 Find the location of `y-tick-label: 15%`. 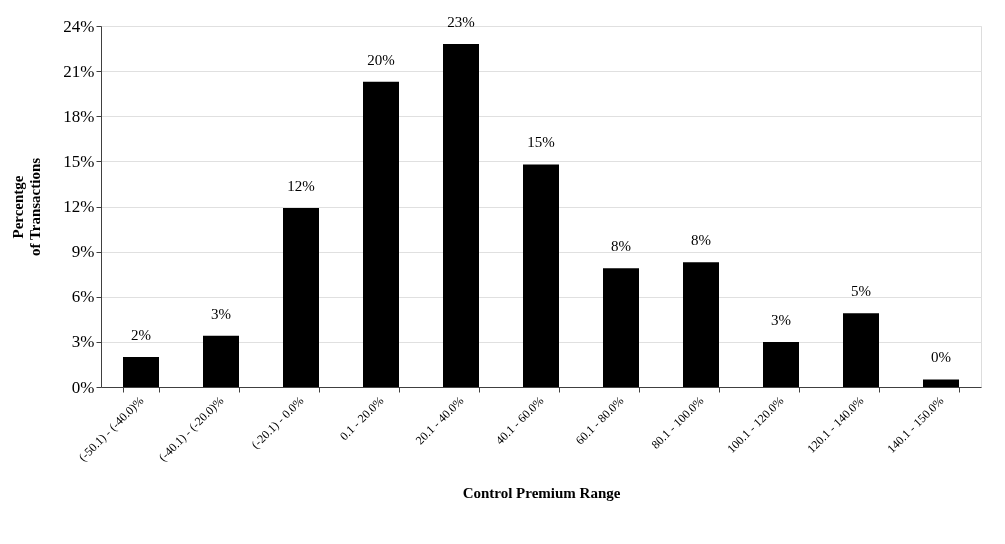

y-tick-label: 15% is located at coordinates (79, 161).